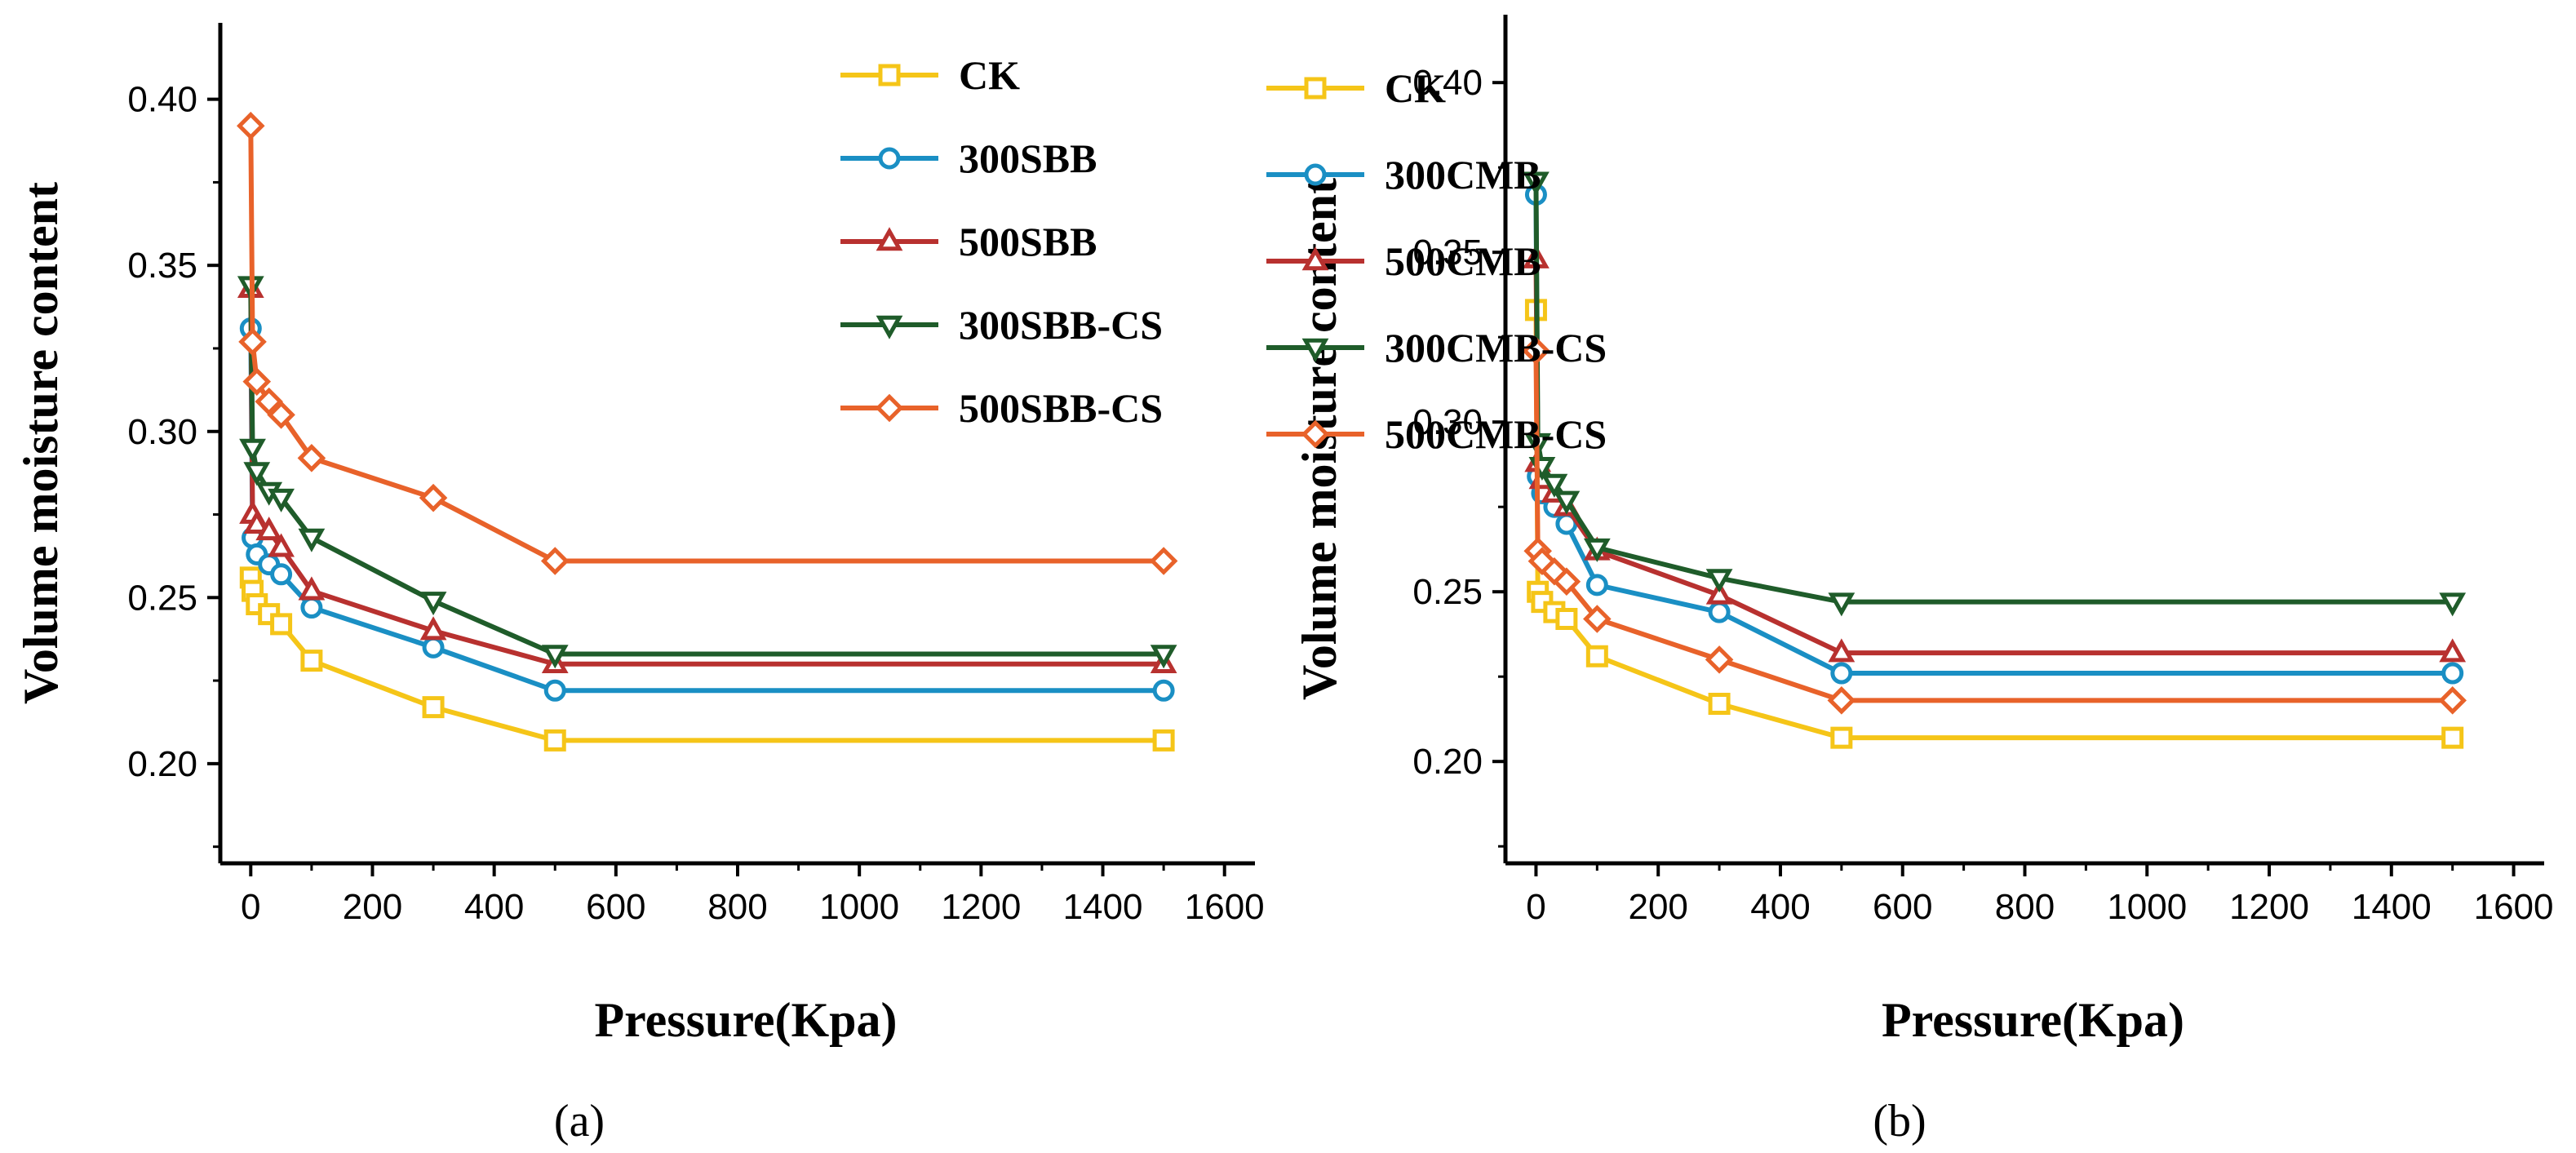 The image size is (2576, 1153). Describe the element at coordinates (2040, 895) in the screenshot. I see `x-axis-ticks: 0 200 400 600 800 1000 1200 1400 1600` at that location.